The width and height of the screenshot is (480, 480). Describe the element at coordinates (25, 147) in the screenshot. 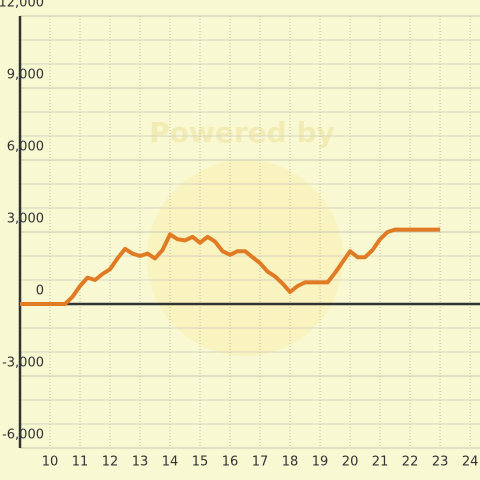

I see `y-tick-label: 6,000` at that location.